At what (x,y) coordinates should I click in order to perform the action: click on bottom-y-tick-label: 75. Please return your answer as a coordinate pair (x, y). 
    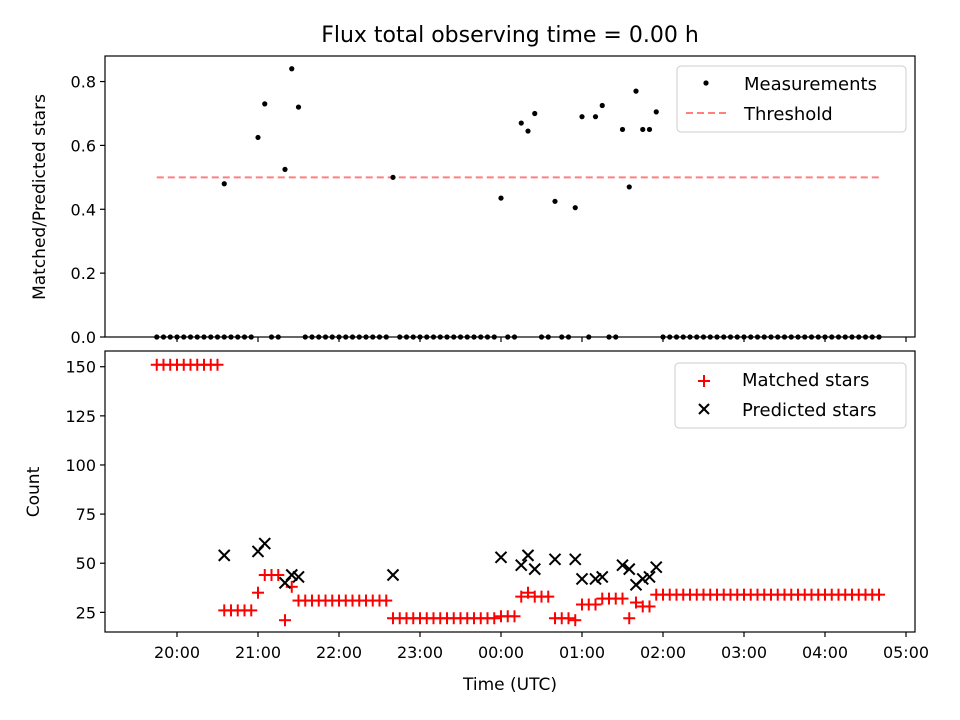
    Looking at the image, I should click on (86, 514).